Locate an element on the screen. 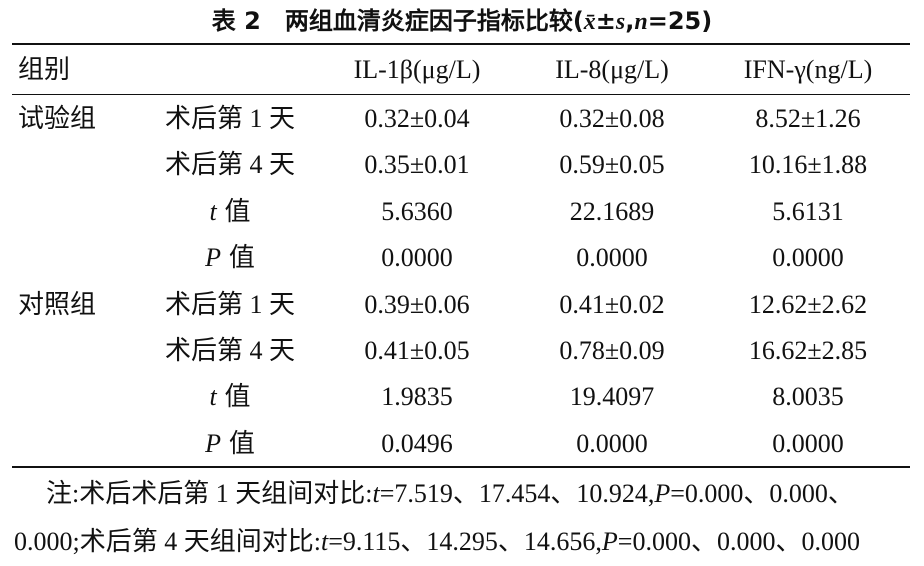  cell: 19.4097 is located at coordinates (612, 397).